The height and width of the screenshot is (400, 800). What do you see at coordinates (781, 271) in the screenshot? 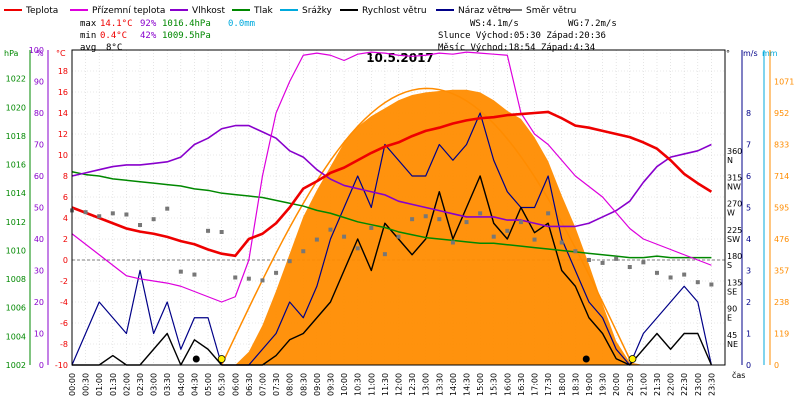
I see `tick-label-solar: 357` at bounding box center [781, 271].